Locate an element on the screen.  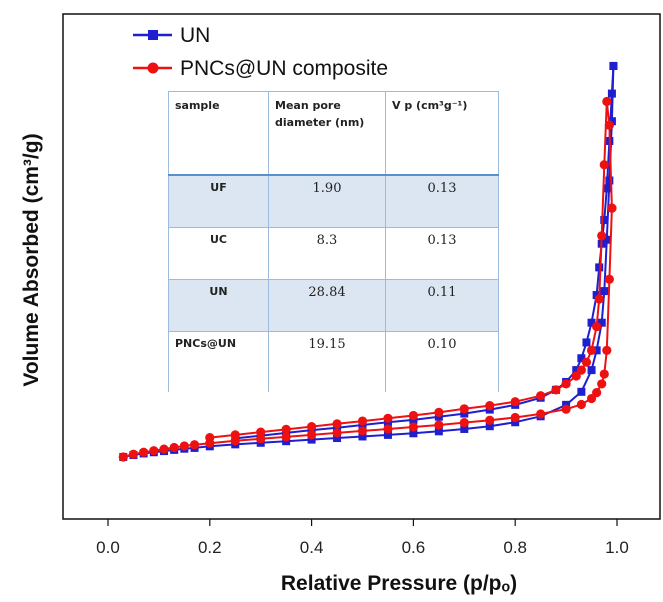
table-cell-sample: UF is located at coordinates (218, 201).